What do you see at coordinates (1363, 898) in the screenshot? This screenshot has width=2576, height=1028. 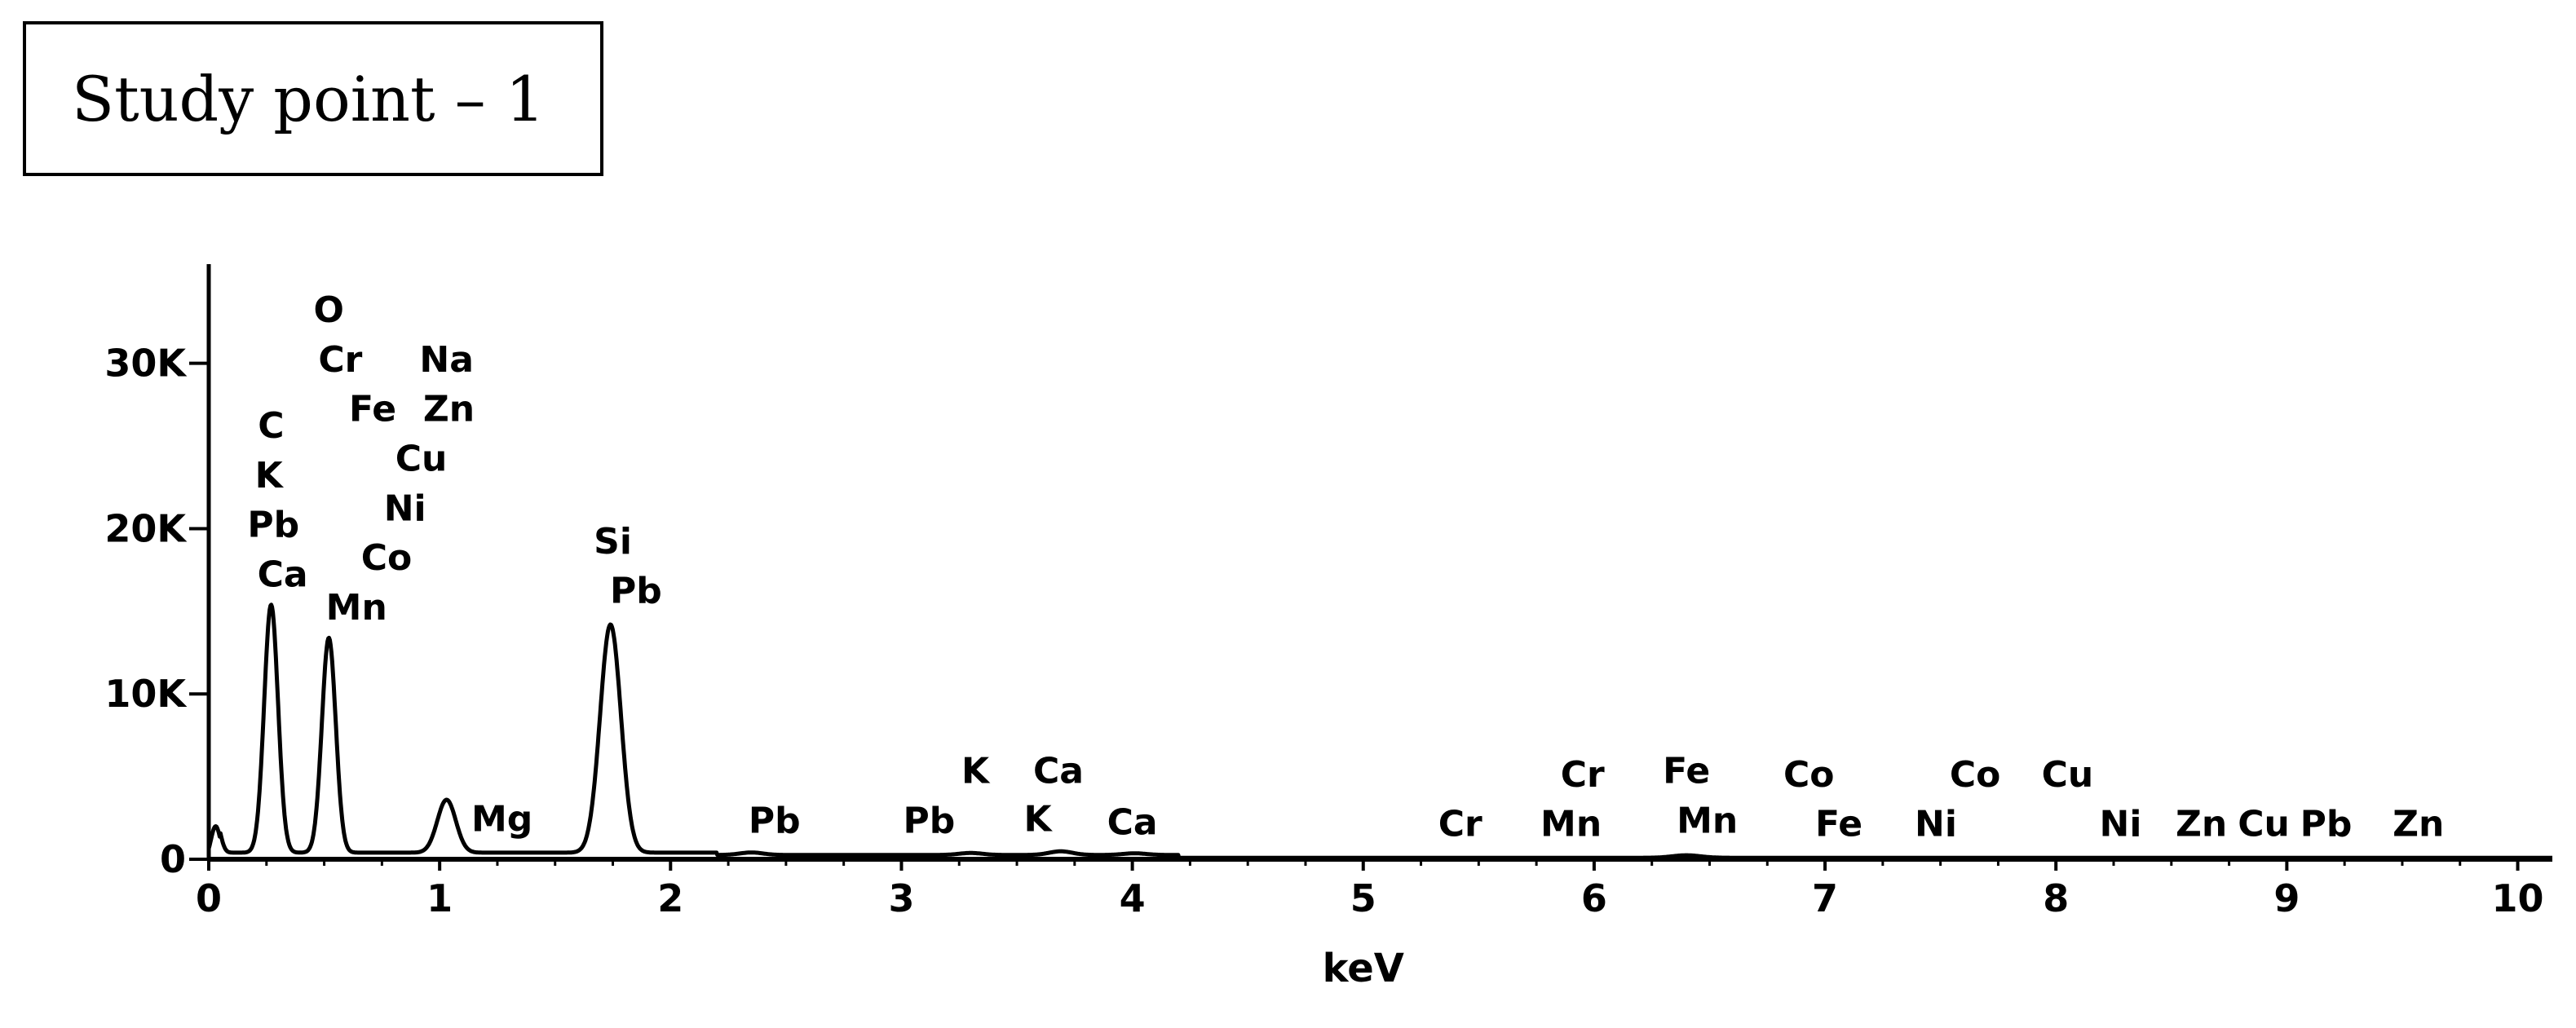 I see `x-tick-label: 5` at bounding box center [1363, 898].